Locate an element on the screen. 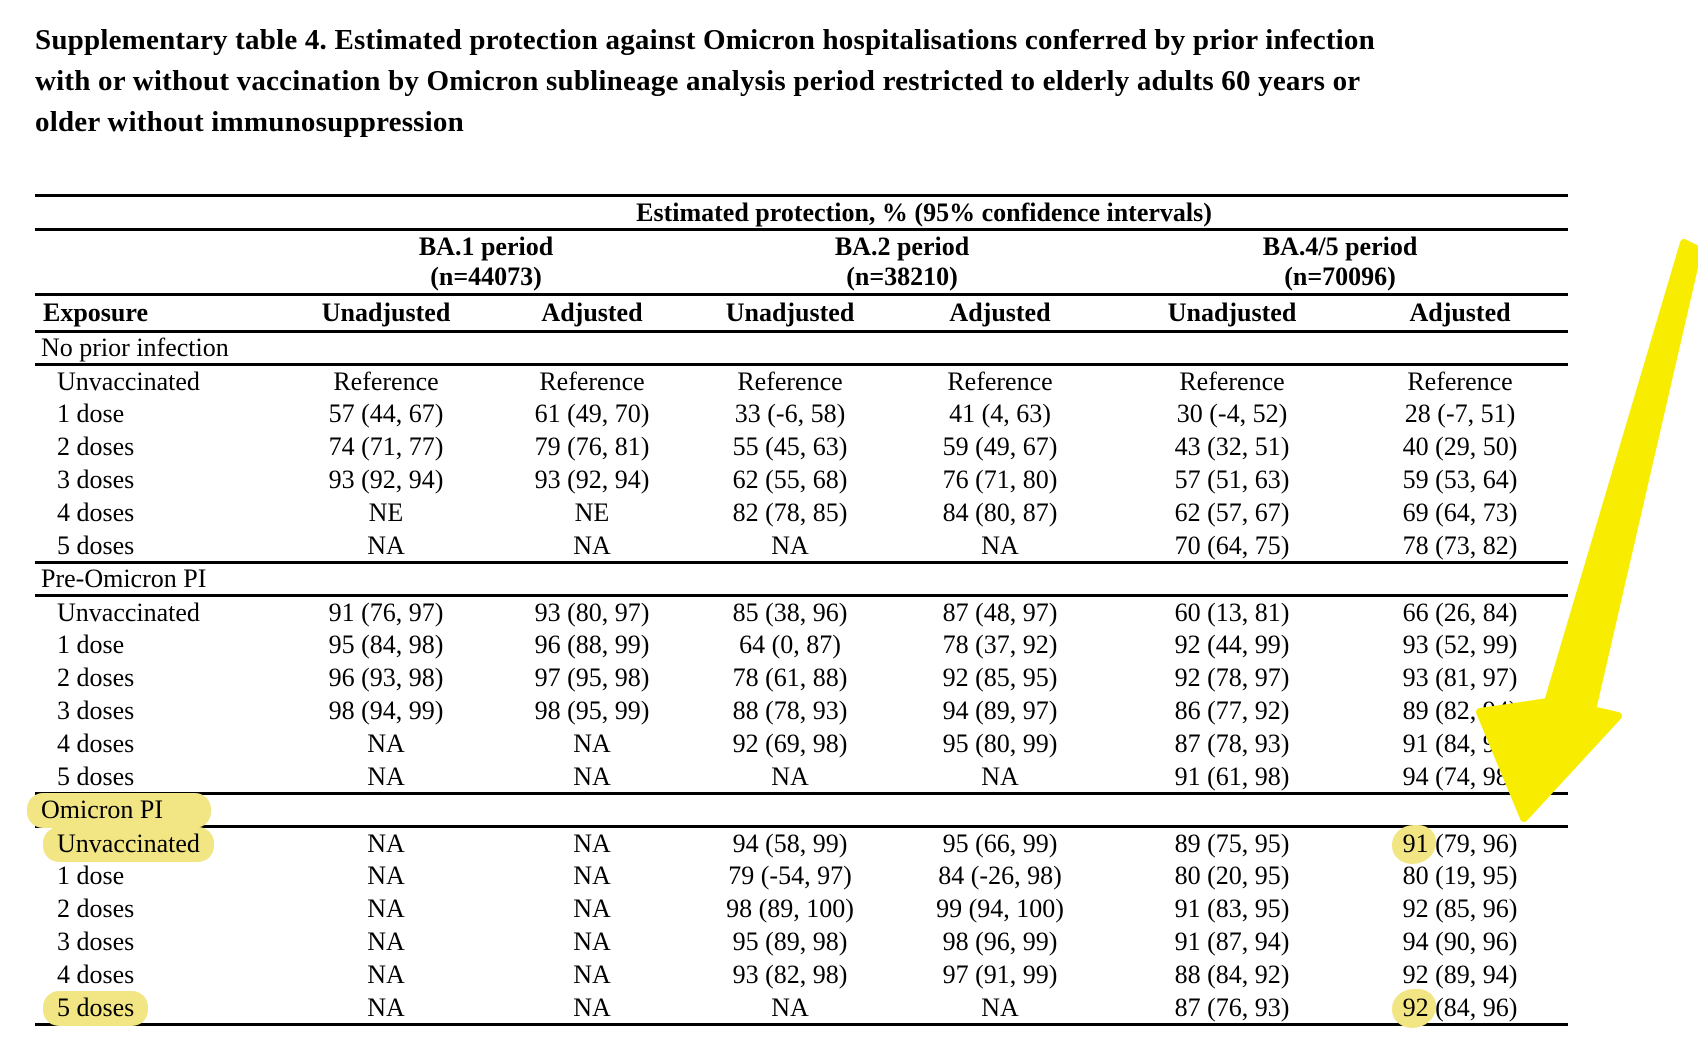 This screenshot has height=1040, width=1698. value-cell: NE is located at coordinates (592, 513).